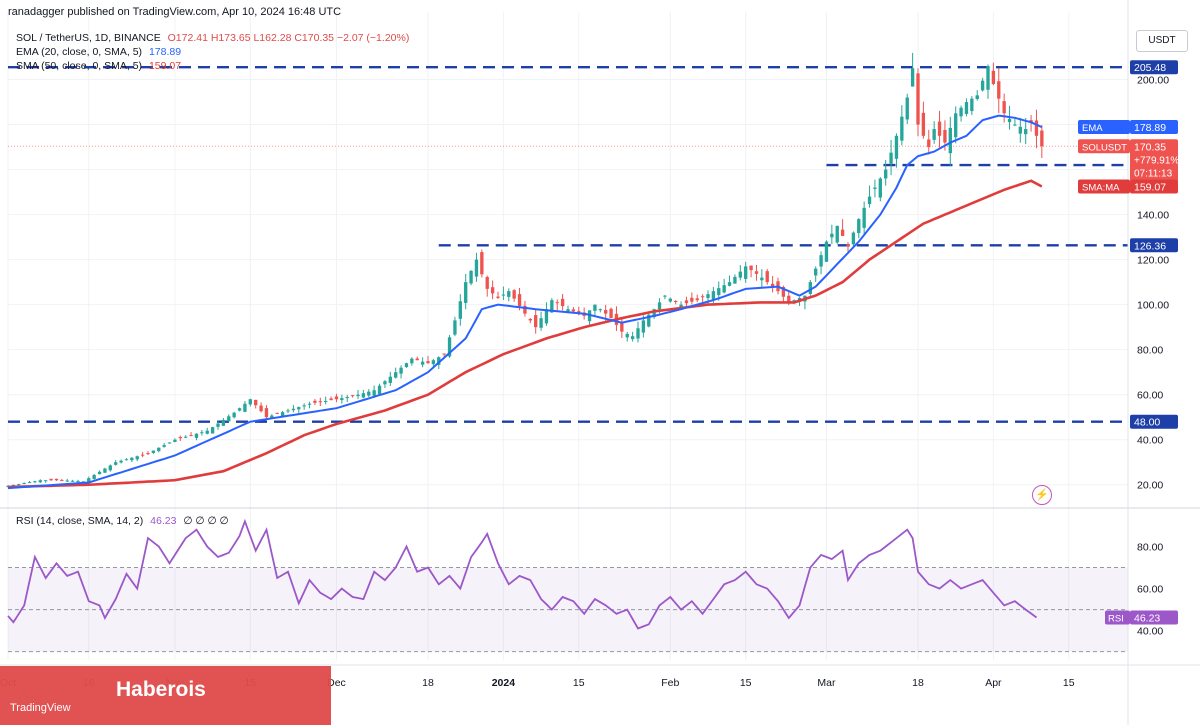 This screenshot has height=725, width=1200. What do you see at coordinates (1162, 41) in the screenshot?
I see `currency-button: USDT` at bounding box center [1162, 41].